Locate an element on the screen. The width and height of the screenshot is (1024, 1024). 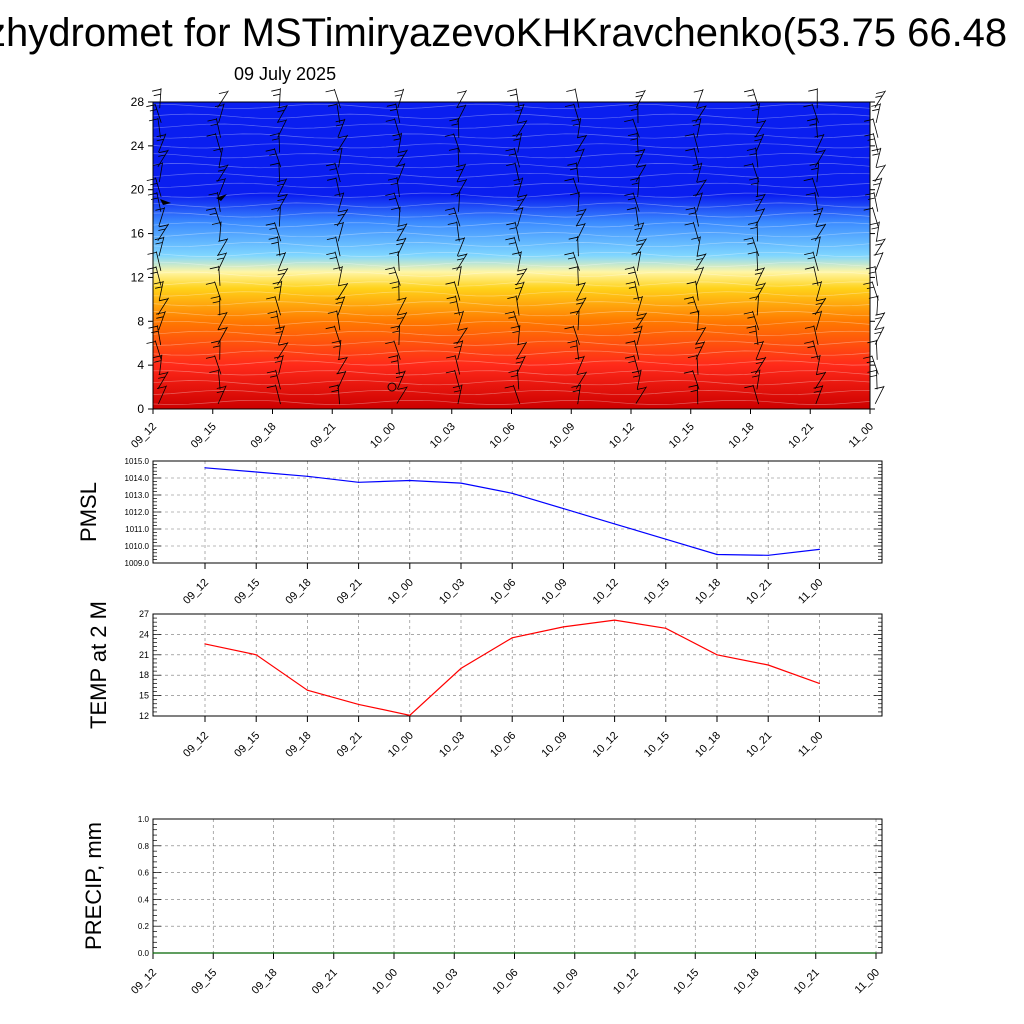
y-tick-label: 0.4 is located at coordinates (144, 899).